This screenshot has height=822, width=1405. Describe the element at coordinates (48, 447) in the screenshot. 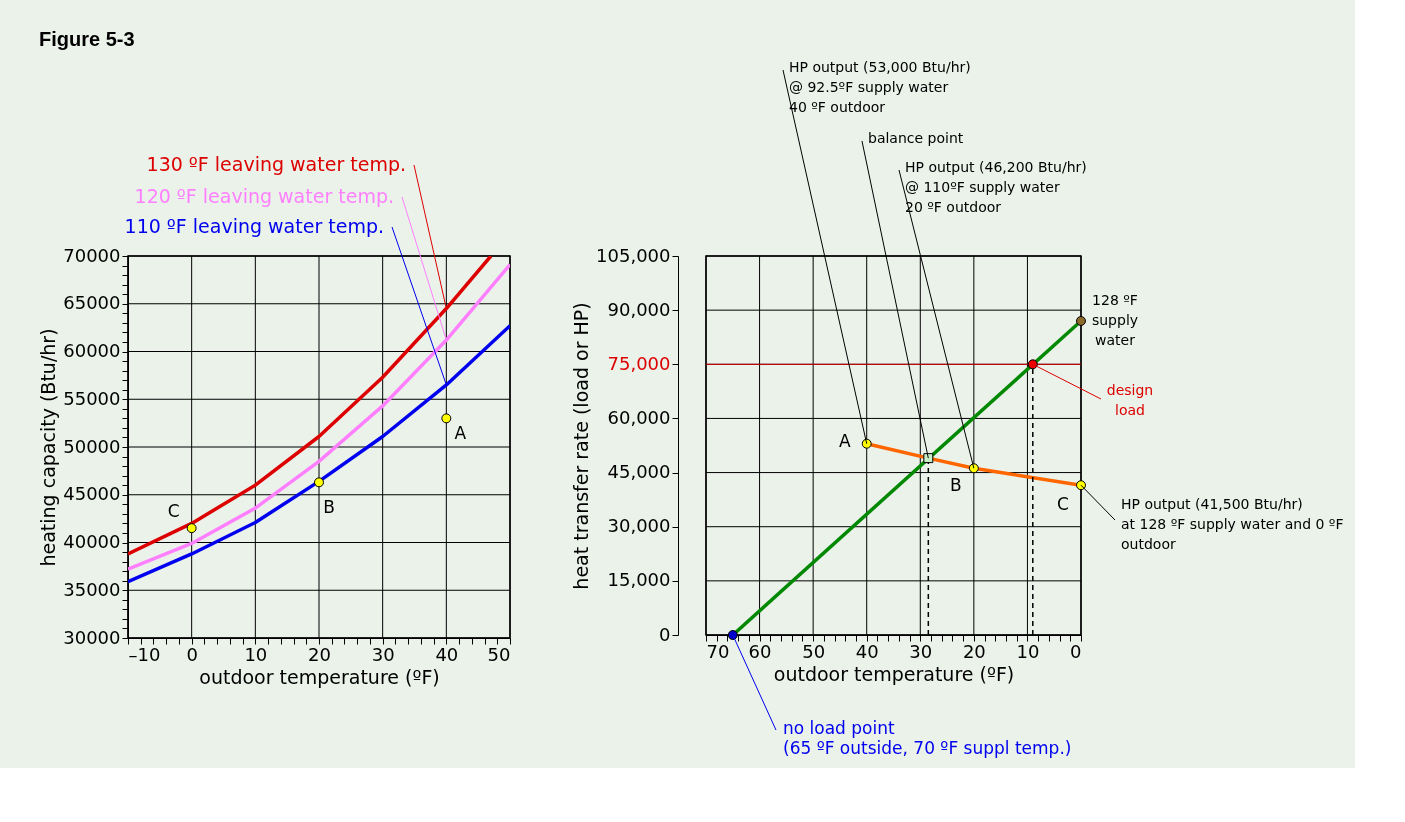

I see `y-axis-title: heating capacity (Btu/hr)` at that location.